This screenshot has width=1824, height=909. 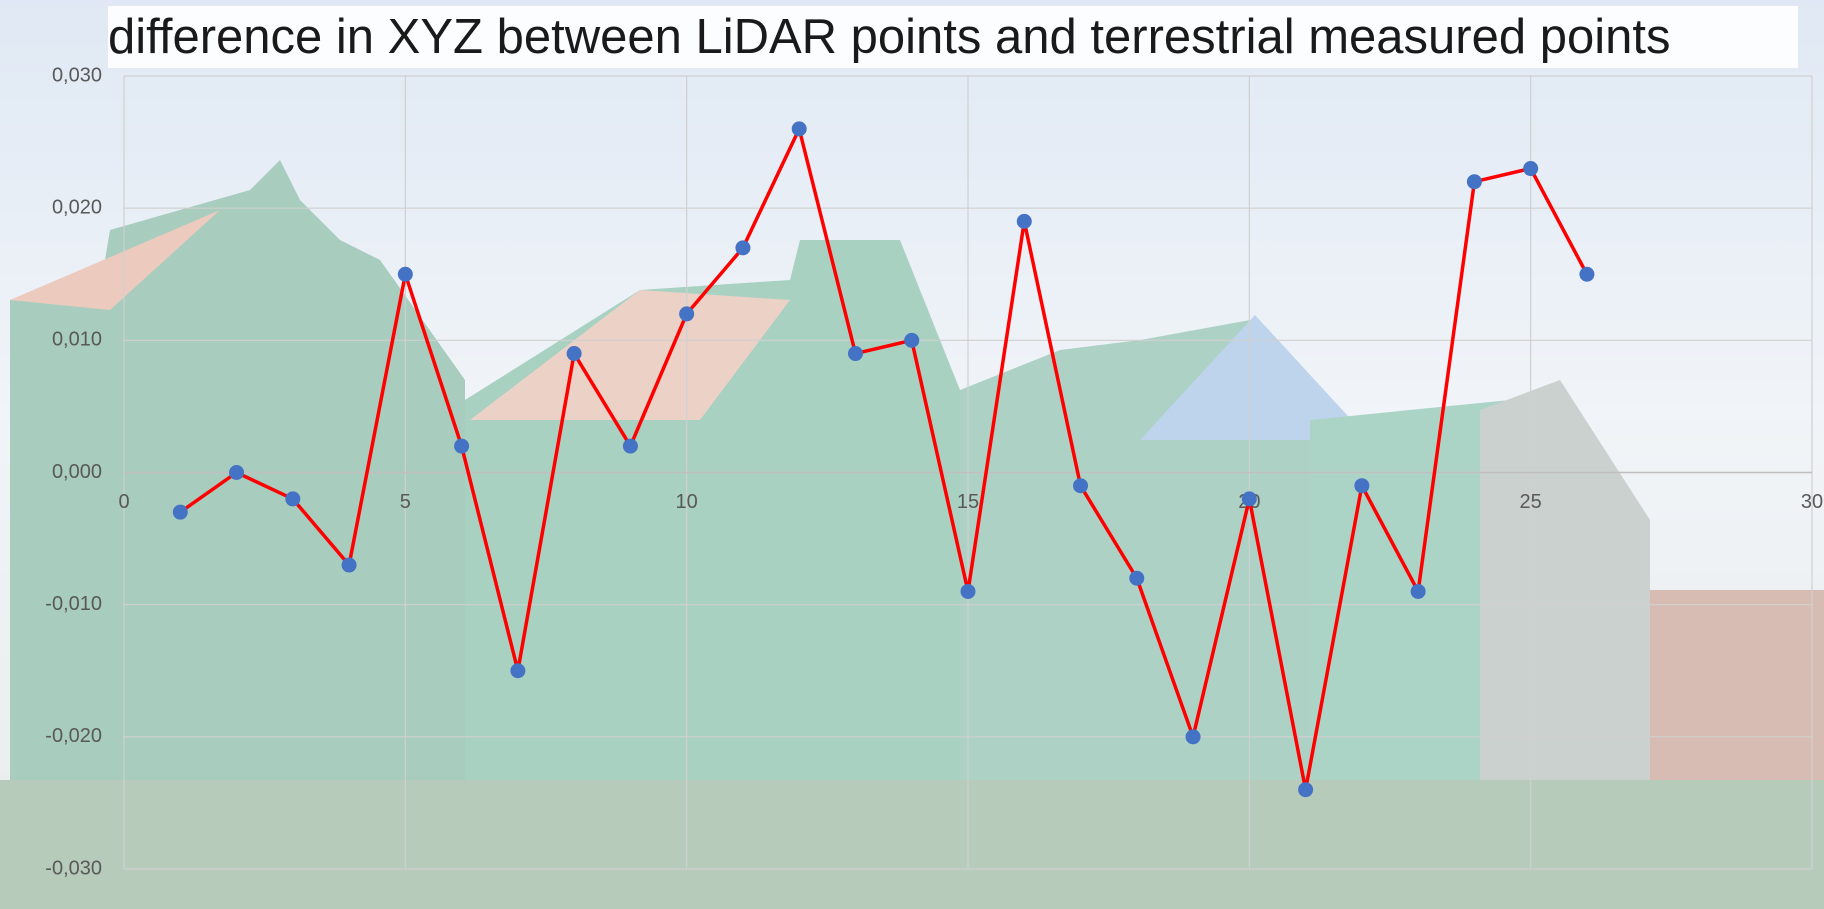 What do you see at coordinates (77, 472) in the screenshot?
I see `y-tick-label: 0,000` at bounding box center [77, 472].